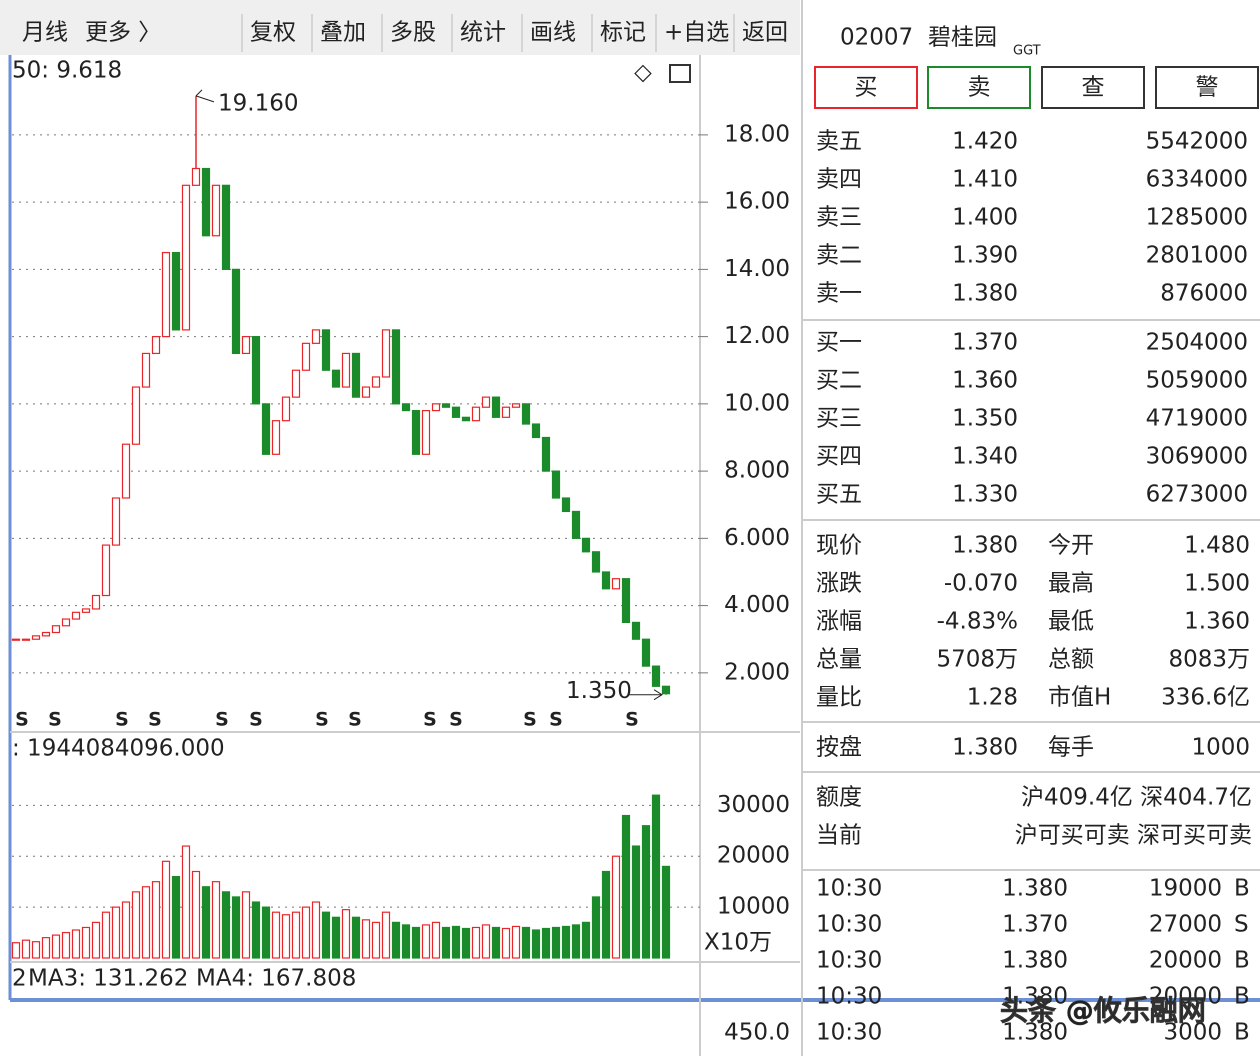  What do you see at coordinates (839, 836) in the screenshot?
I see `quota-label: 当前` at bounding box center [839, 836].